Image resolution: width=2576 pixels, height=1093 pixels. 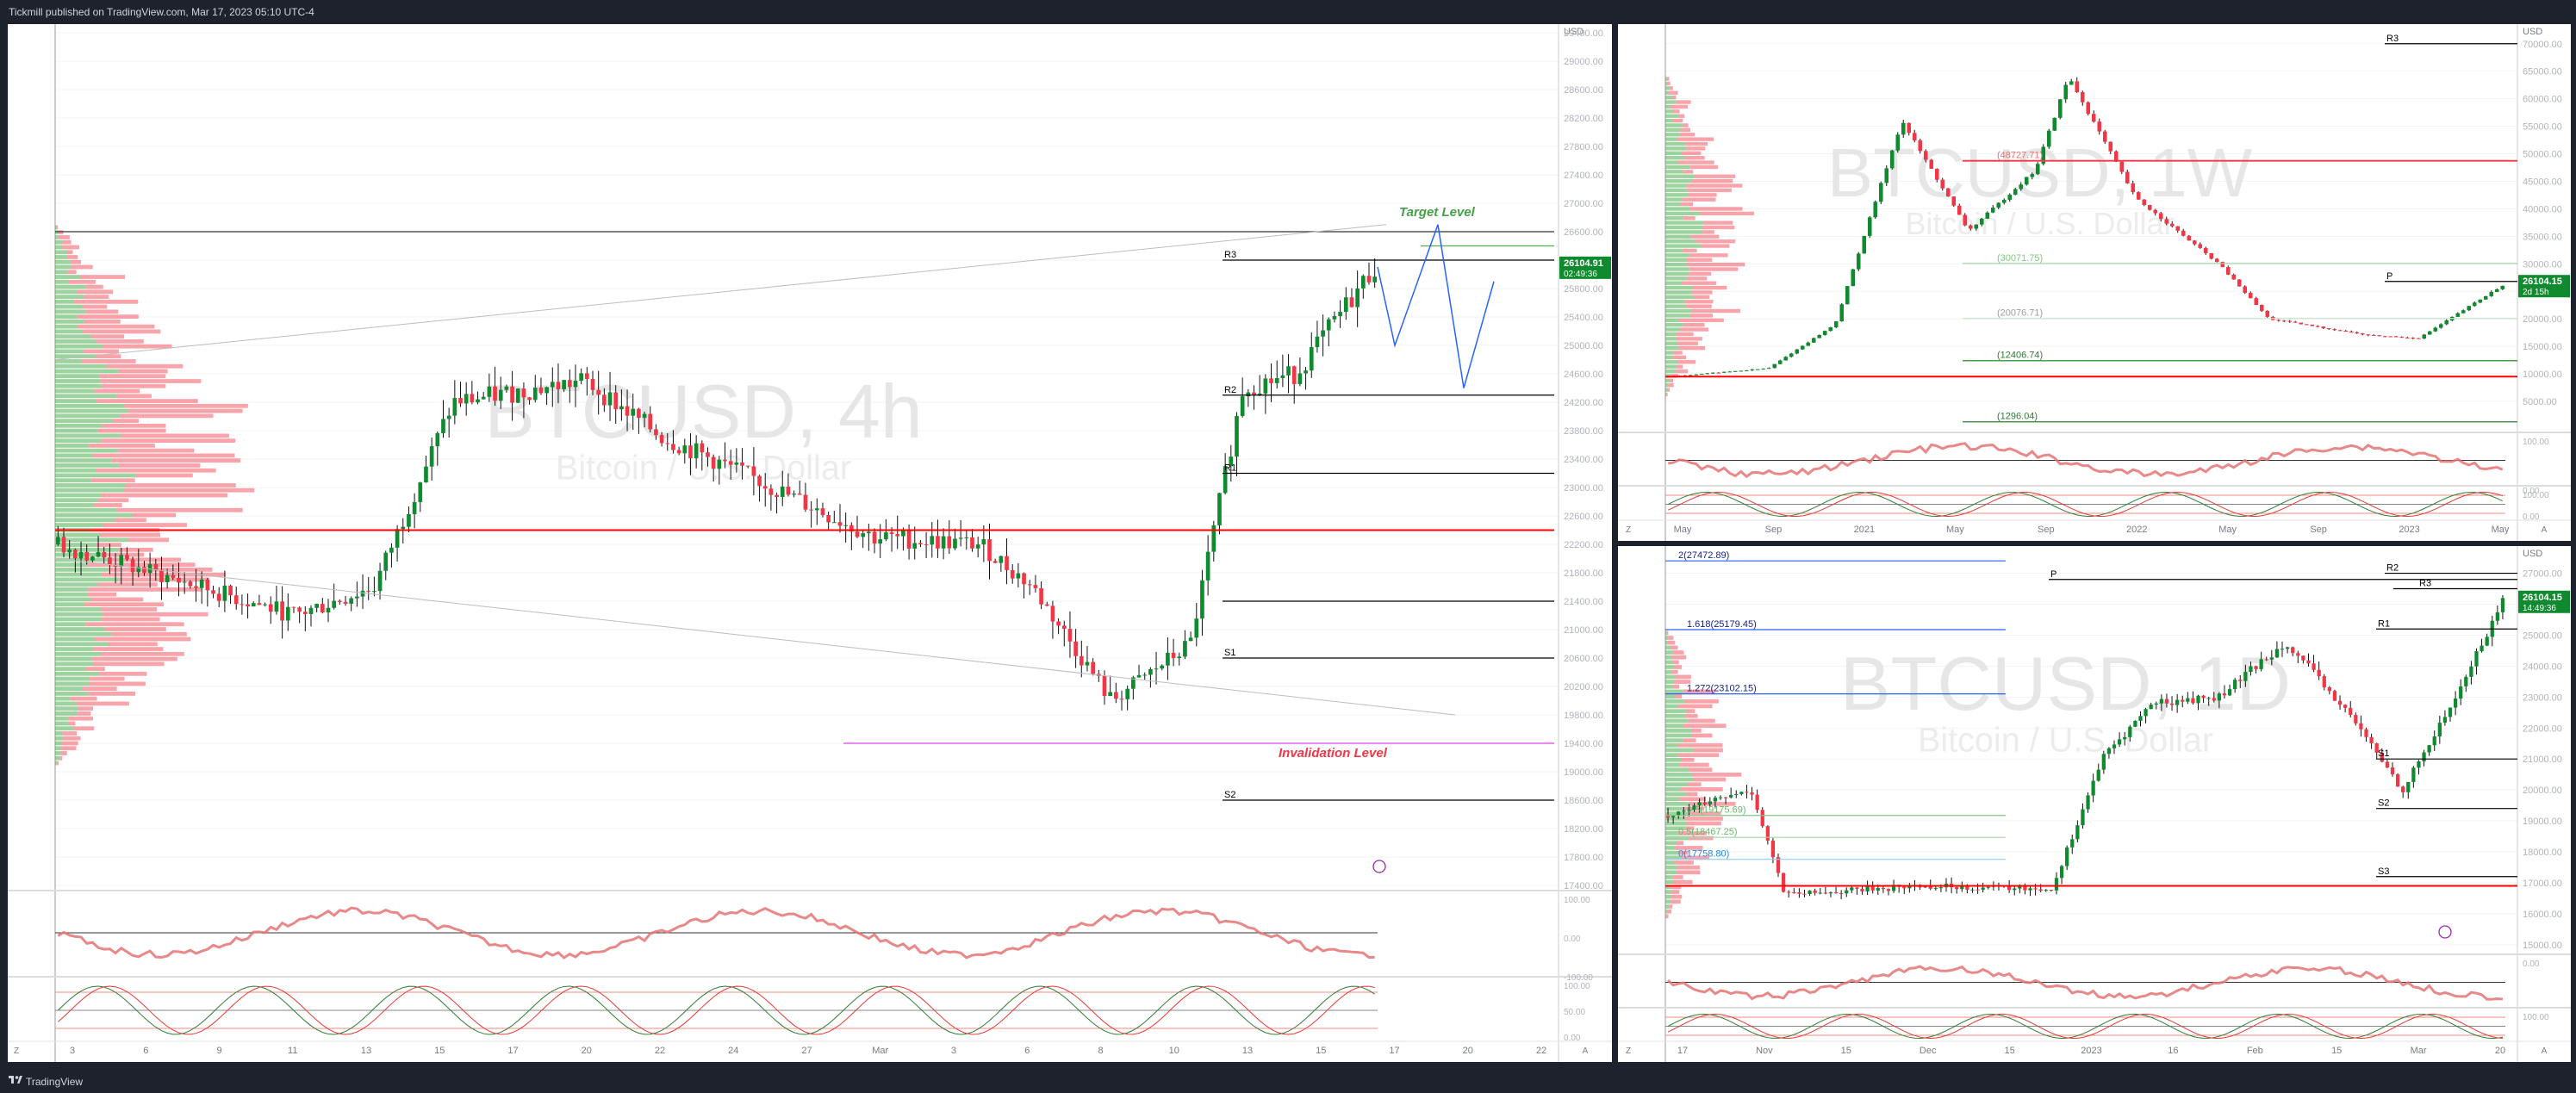 What do you see at coordinates (1288, 1081) in the screenshot?
I see `footer-bar: TradingView` at bounding box center [1288, 1081].